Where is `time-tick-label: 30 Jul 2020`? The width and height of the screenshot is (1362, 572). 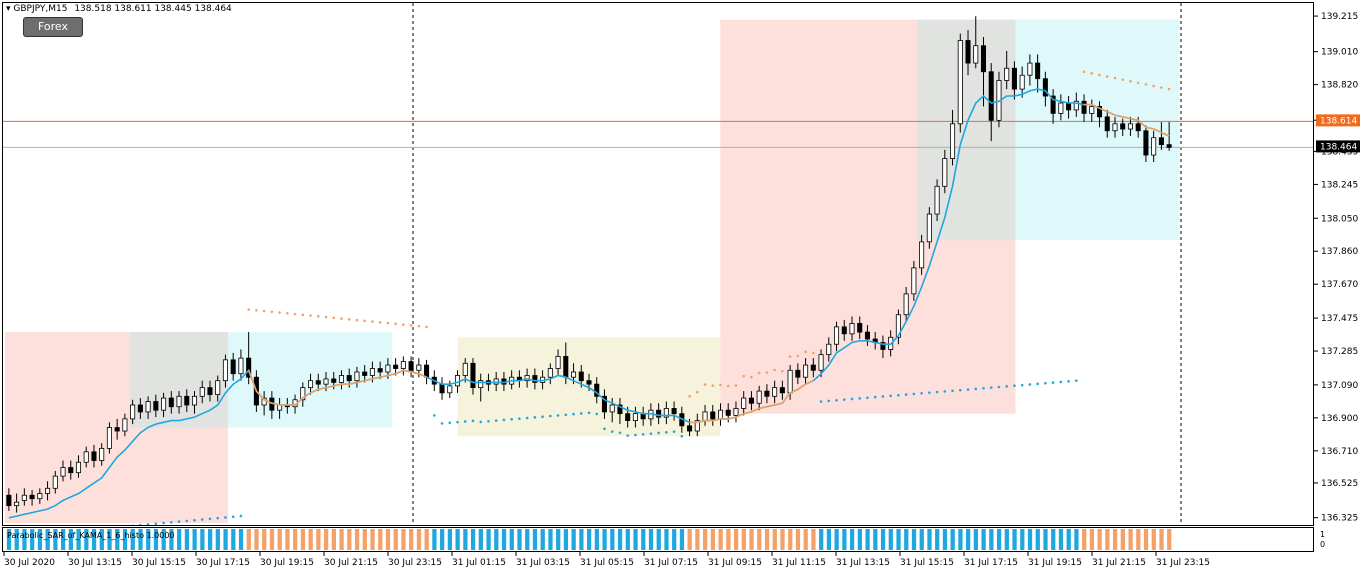
time-tick-label: 30 Jul 2020 is located at coordinates (29, 563).